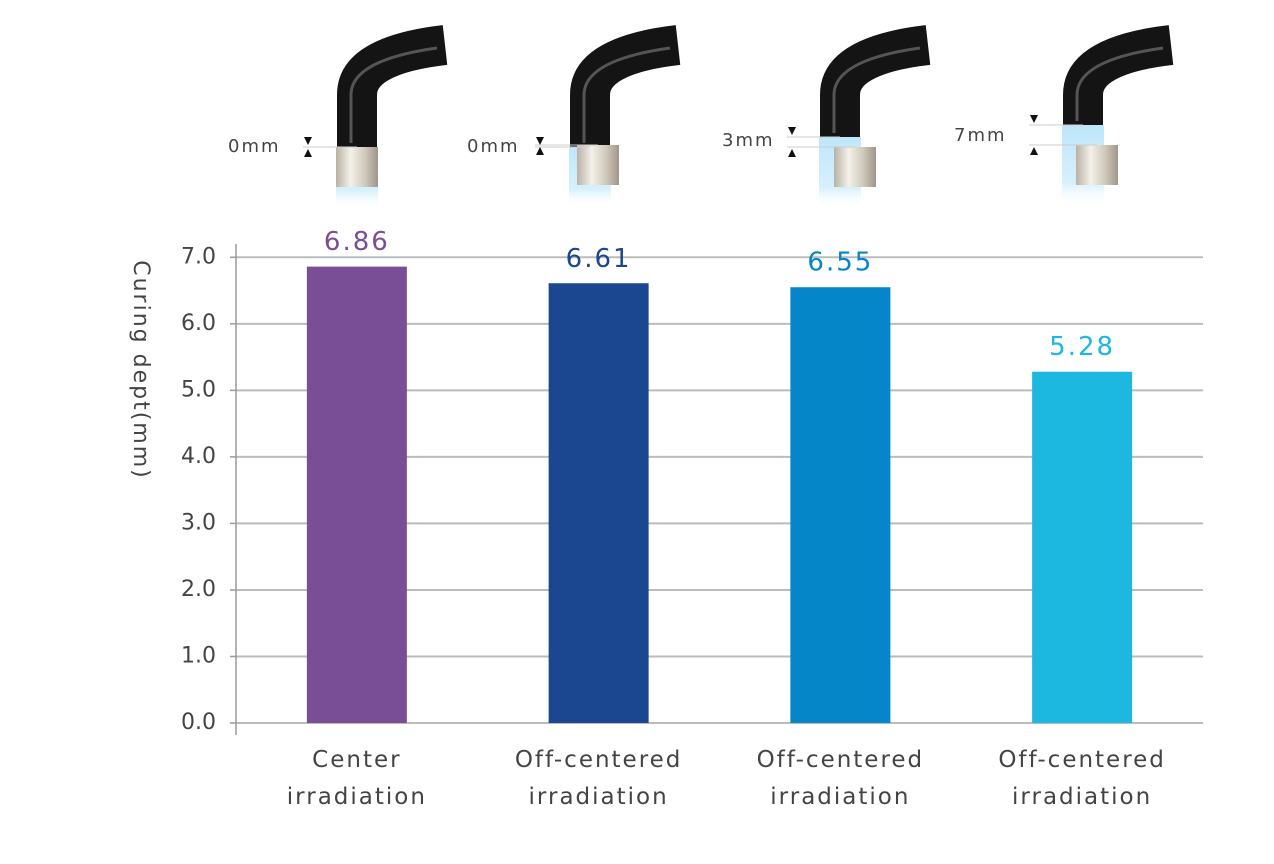 The width and height of the screenshot is (1274, 864). What do you see at coordinates (980, 135) in the screenshot?
I see `distance-label: 7mm` at bounding box center [980, 135].